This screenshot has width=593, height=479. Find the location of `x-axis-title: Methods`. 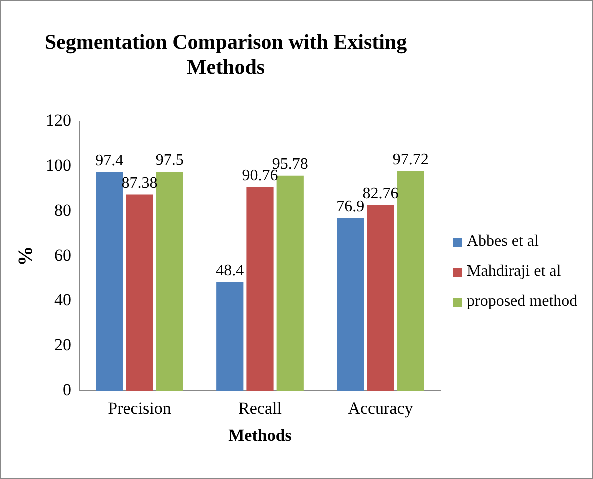

x-axis-title: Methods is located at coordinates (260, 436).